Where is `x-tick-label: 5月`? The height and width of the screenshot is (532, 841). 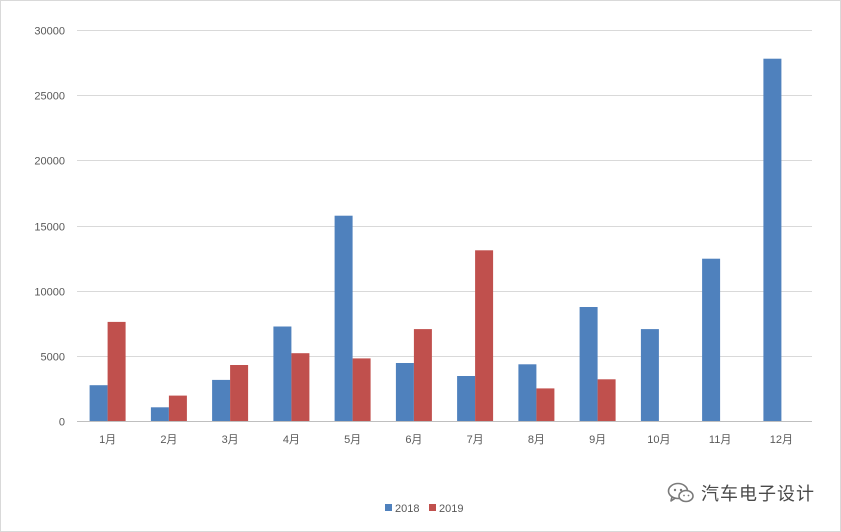
x-tick-label: 5月 is located at coordinates (352, 440).